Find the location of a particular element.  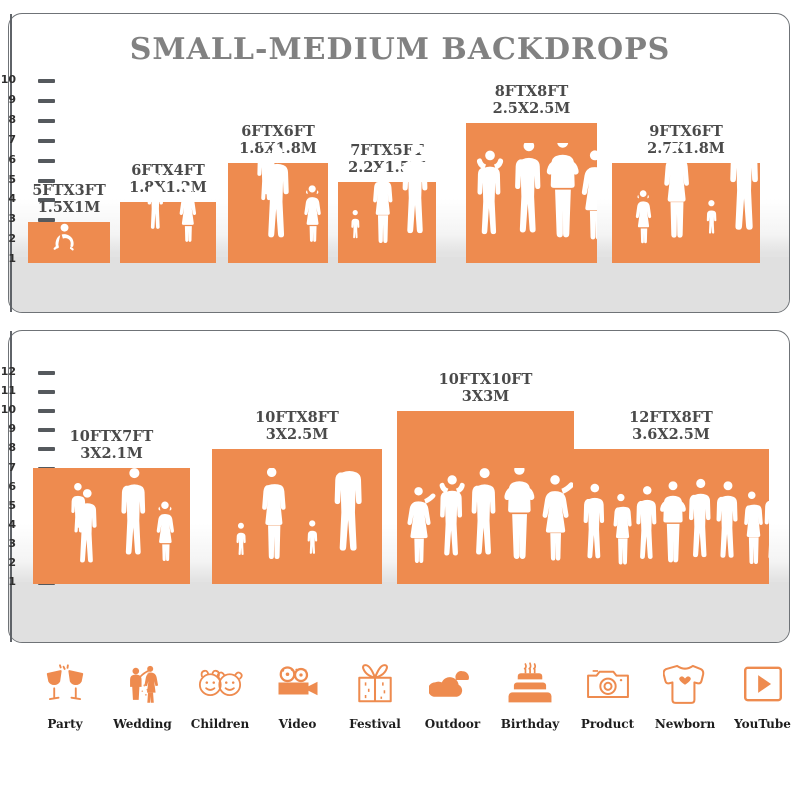

page-title: SMALL-MEDIUM BACKDROPS is located at coordinates (400, 49).